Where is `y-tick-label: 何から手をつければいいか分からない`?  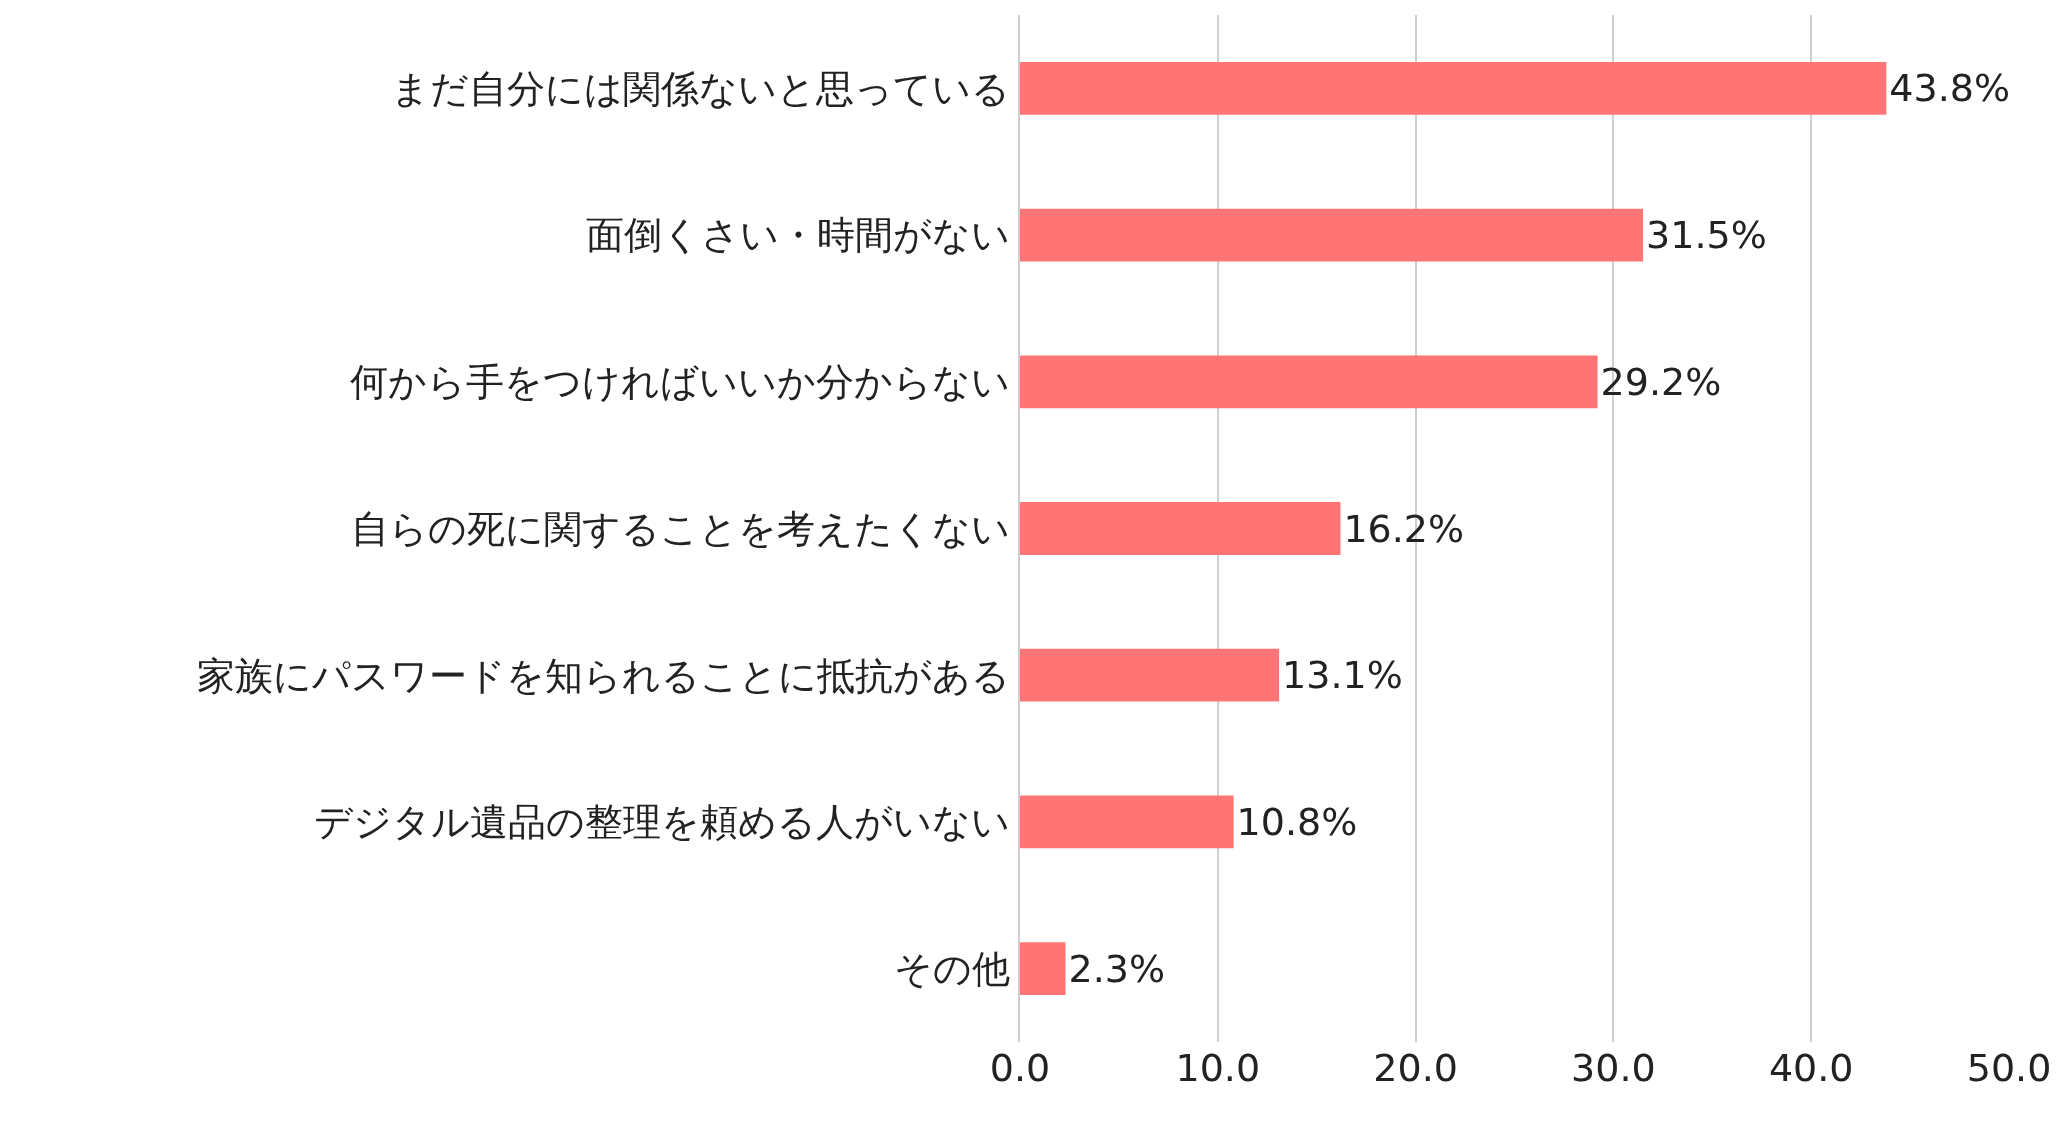 y-tick-label: 何から手をつければいいか分からない is located at coordinates (680, 382).